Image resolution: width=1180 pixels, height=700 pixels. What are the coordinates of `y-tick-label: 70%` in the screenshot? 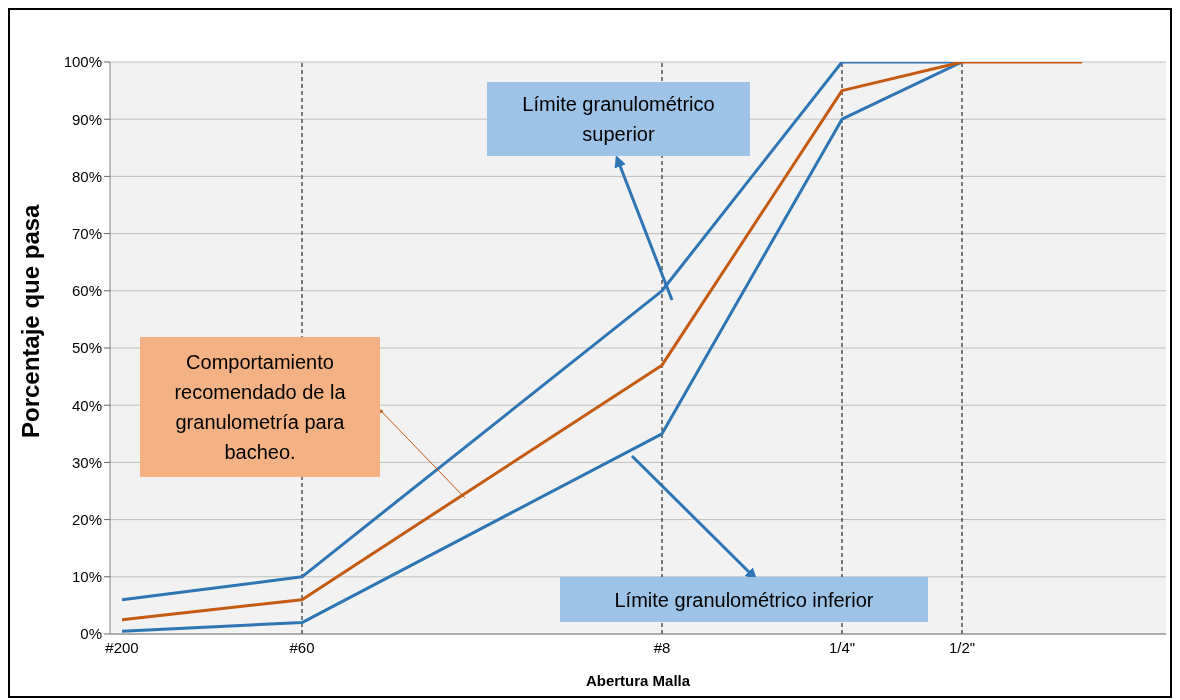 It's located at (86, 233).